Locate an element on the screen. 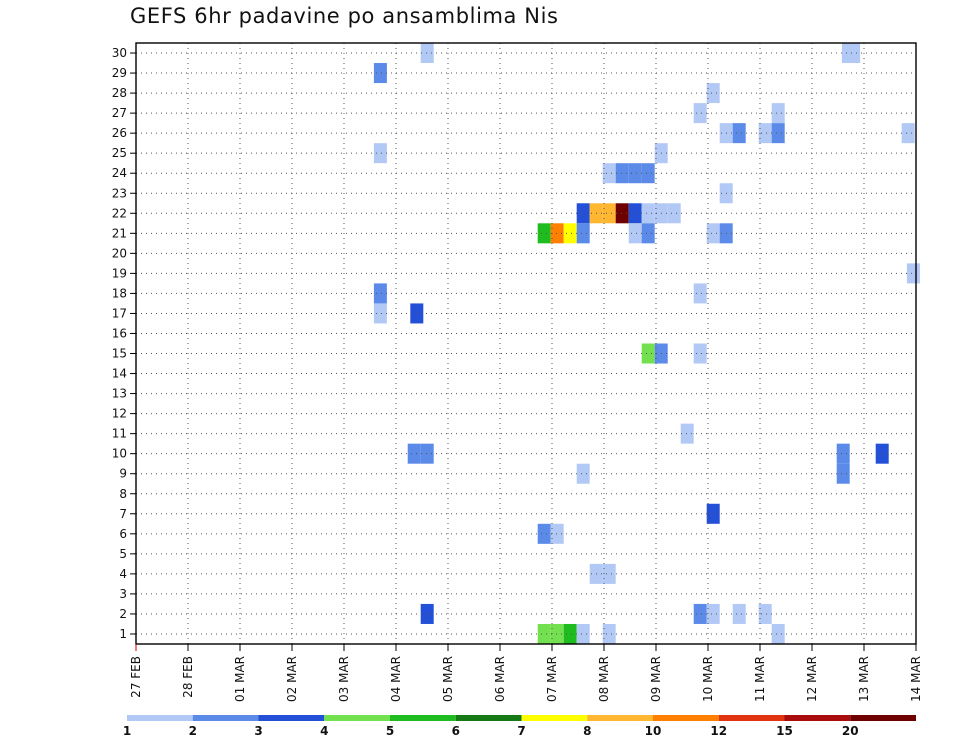 The image size is (960, 742). y-tick-label: 30 is located at coordinates (119, 53).